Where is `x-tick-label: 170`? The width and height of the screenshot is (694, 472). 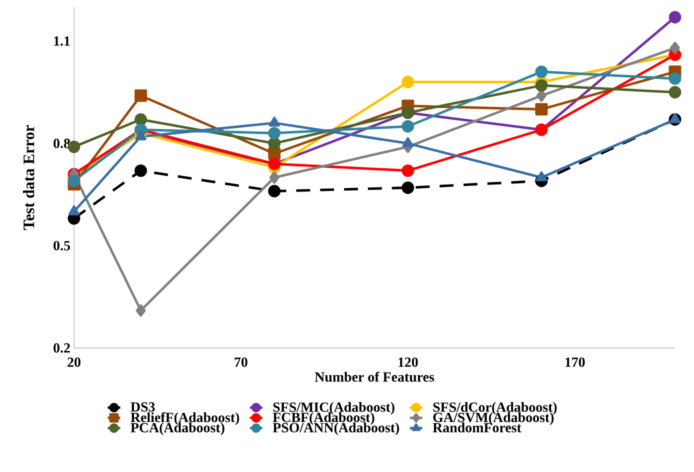
x-tick-label: 170 is located at coordinates (575, 362).